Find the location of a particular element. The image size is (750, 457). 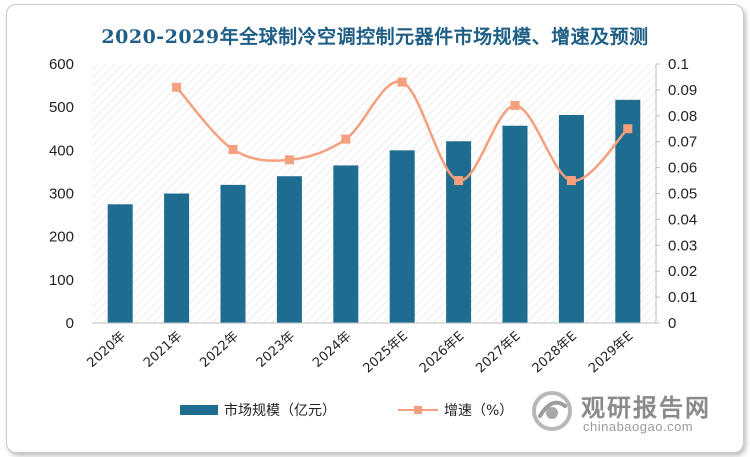

right-tick-label: 0 is located at coordinates (672, 323).